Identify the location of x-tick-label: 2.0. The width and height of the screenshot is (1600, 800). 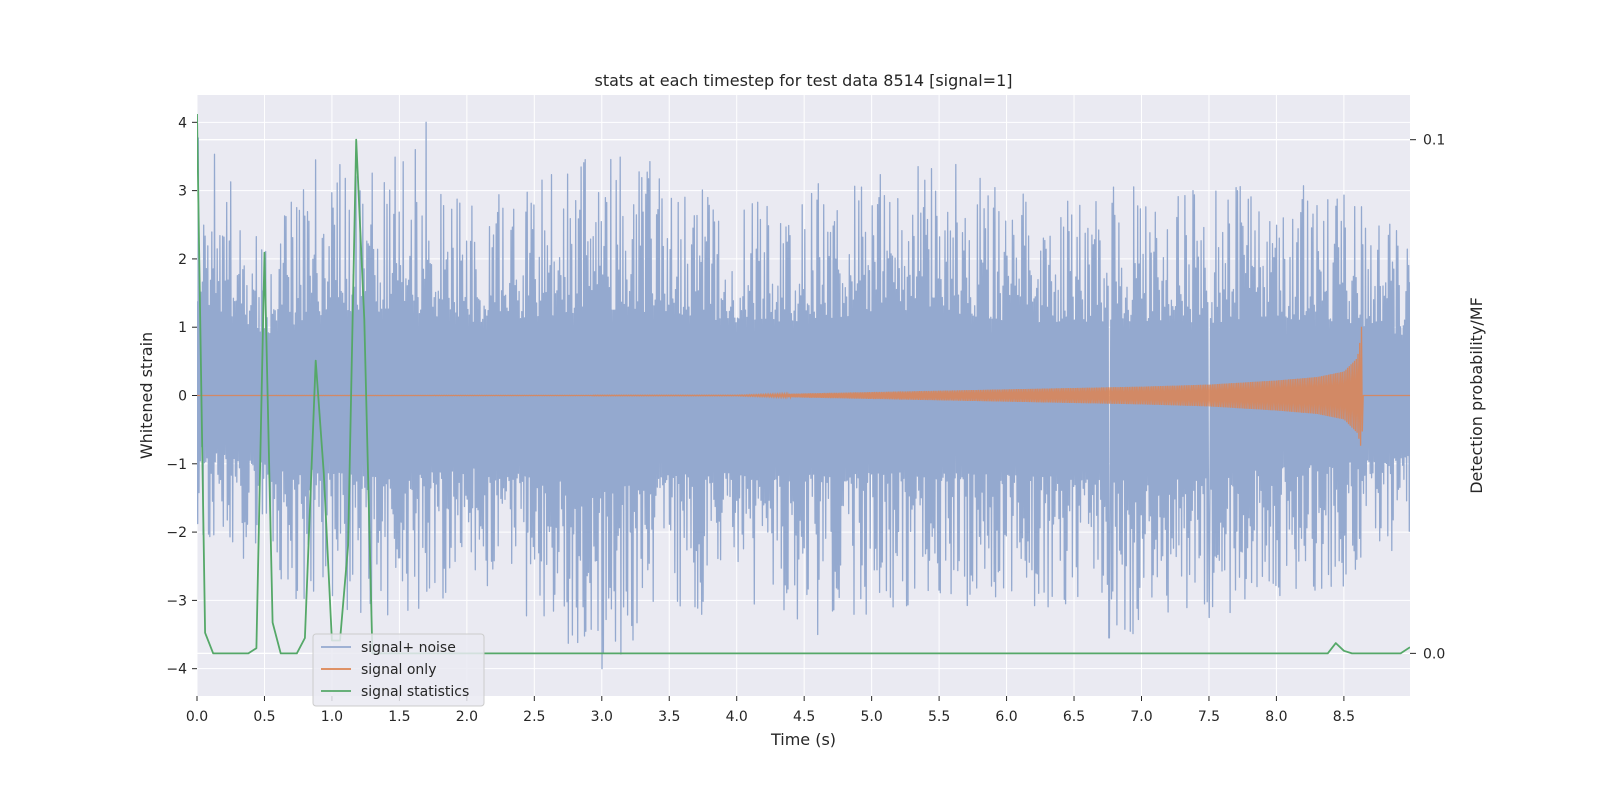
(467, 717).